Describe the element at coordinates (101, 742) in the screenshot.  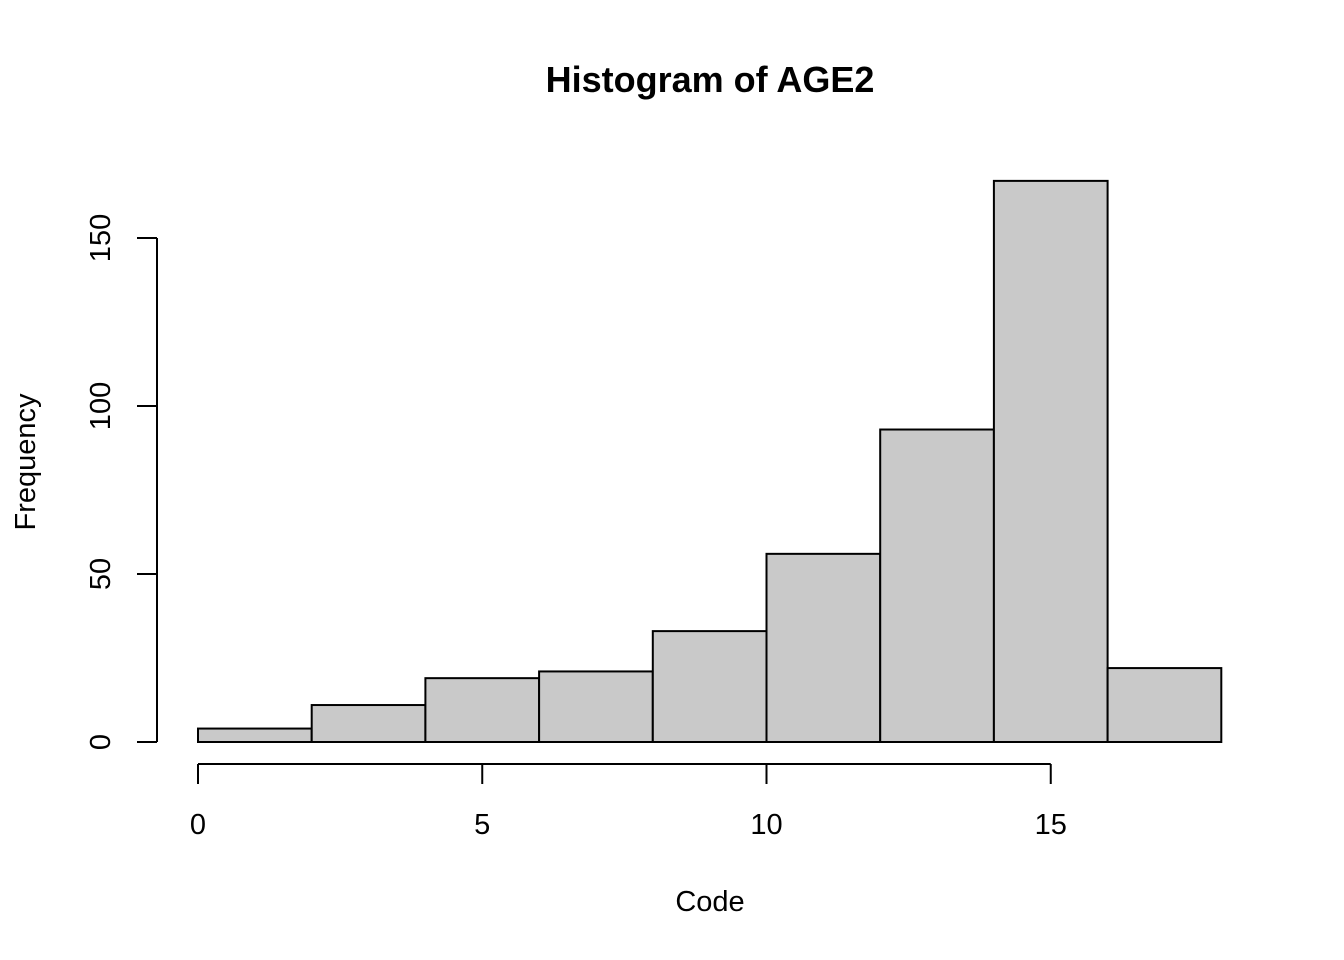
I see `y-tick-label: 0` at that location.